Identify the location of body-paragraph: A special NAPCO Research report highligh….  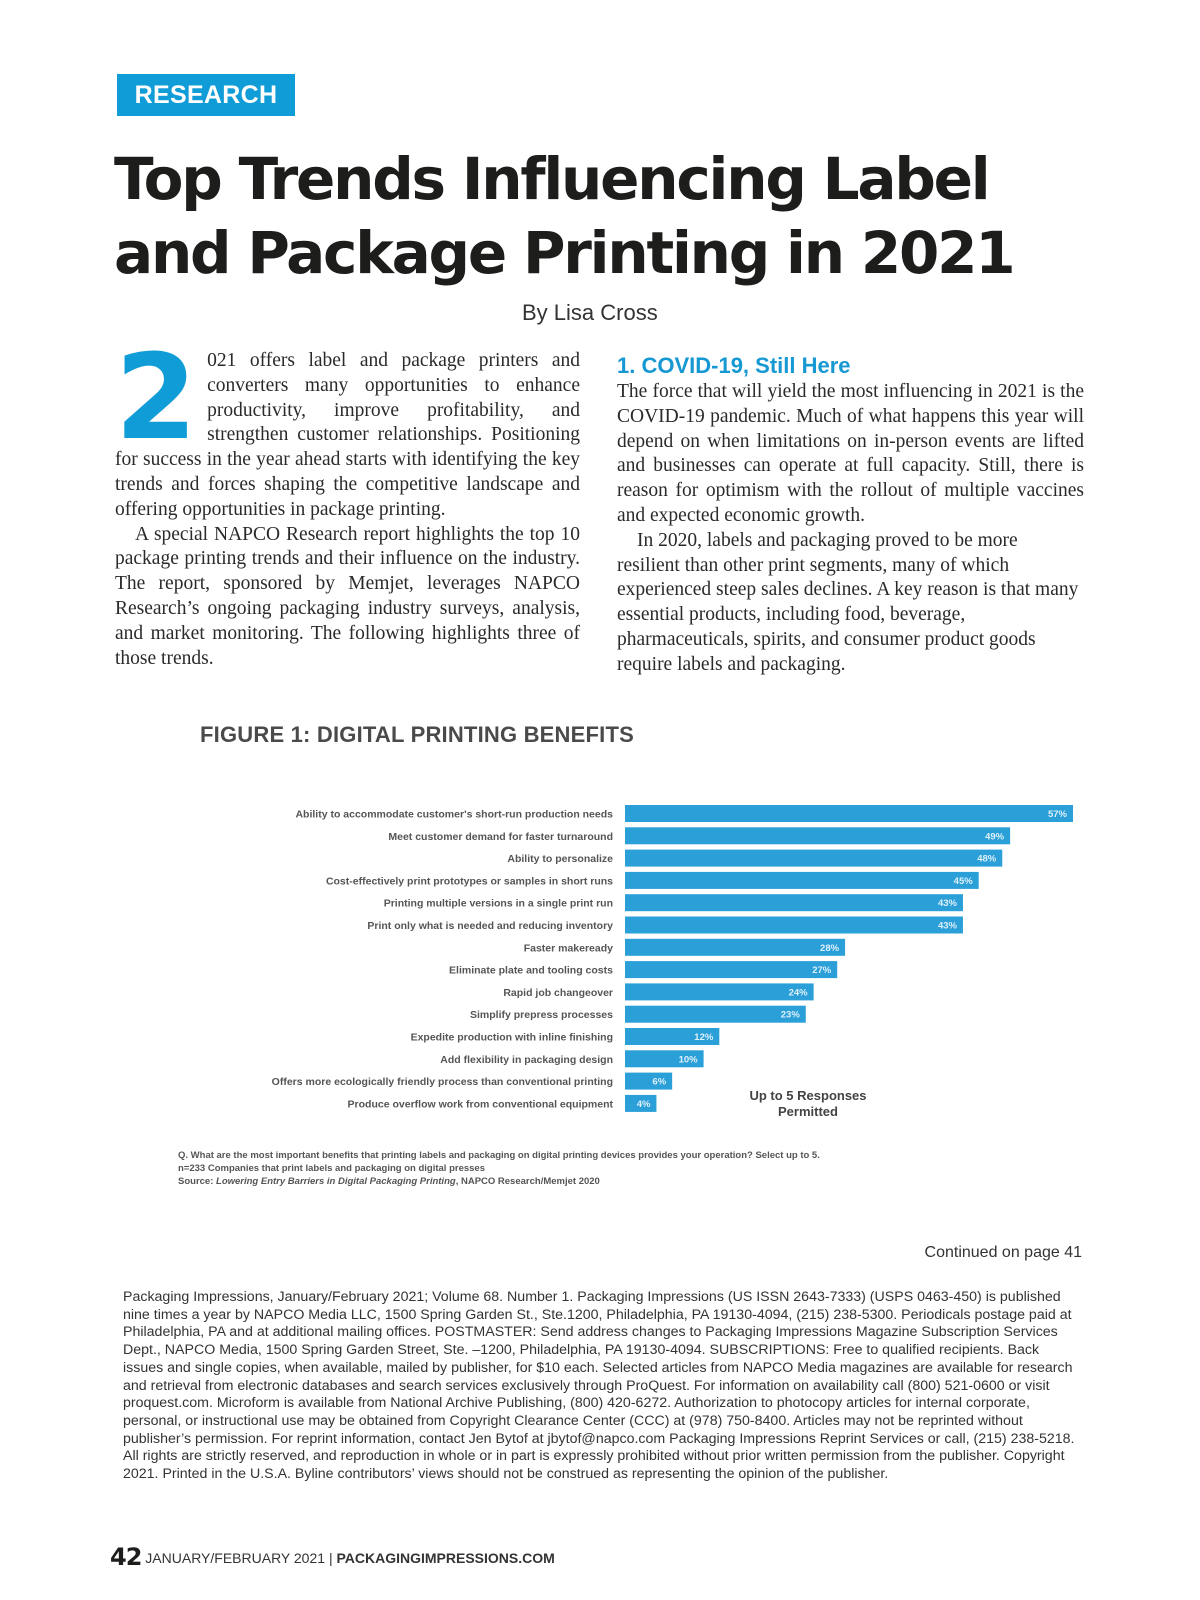
(347, 596).